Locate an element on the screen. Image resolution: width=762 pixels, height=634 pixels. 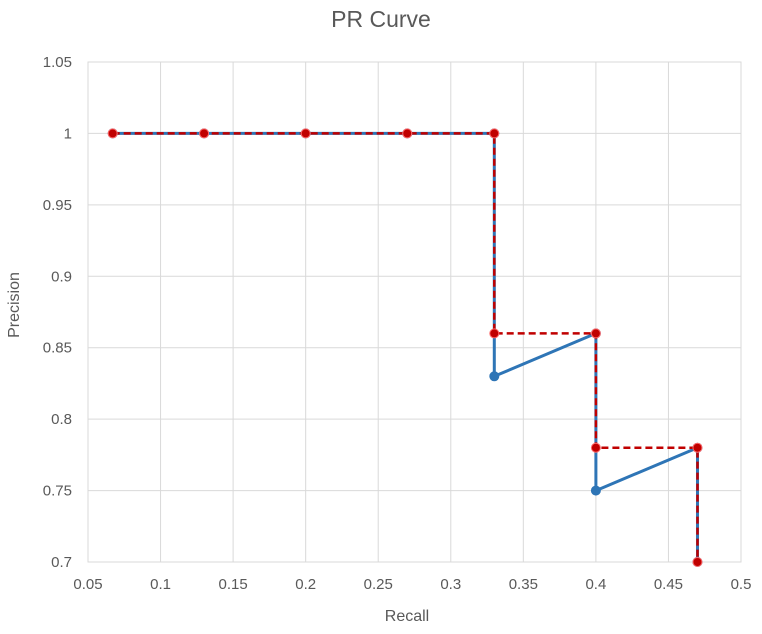
x-tick-label: 0.1 is located at coordinates (160, 584).